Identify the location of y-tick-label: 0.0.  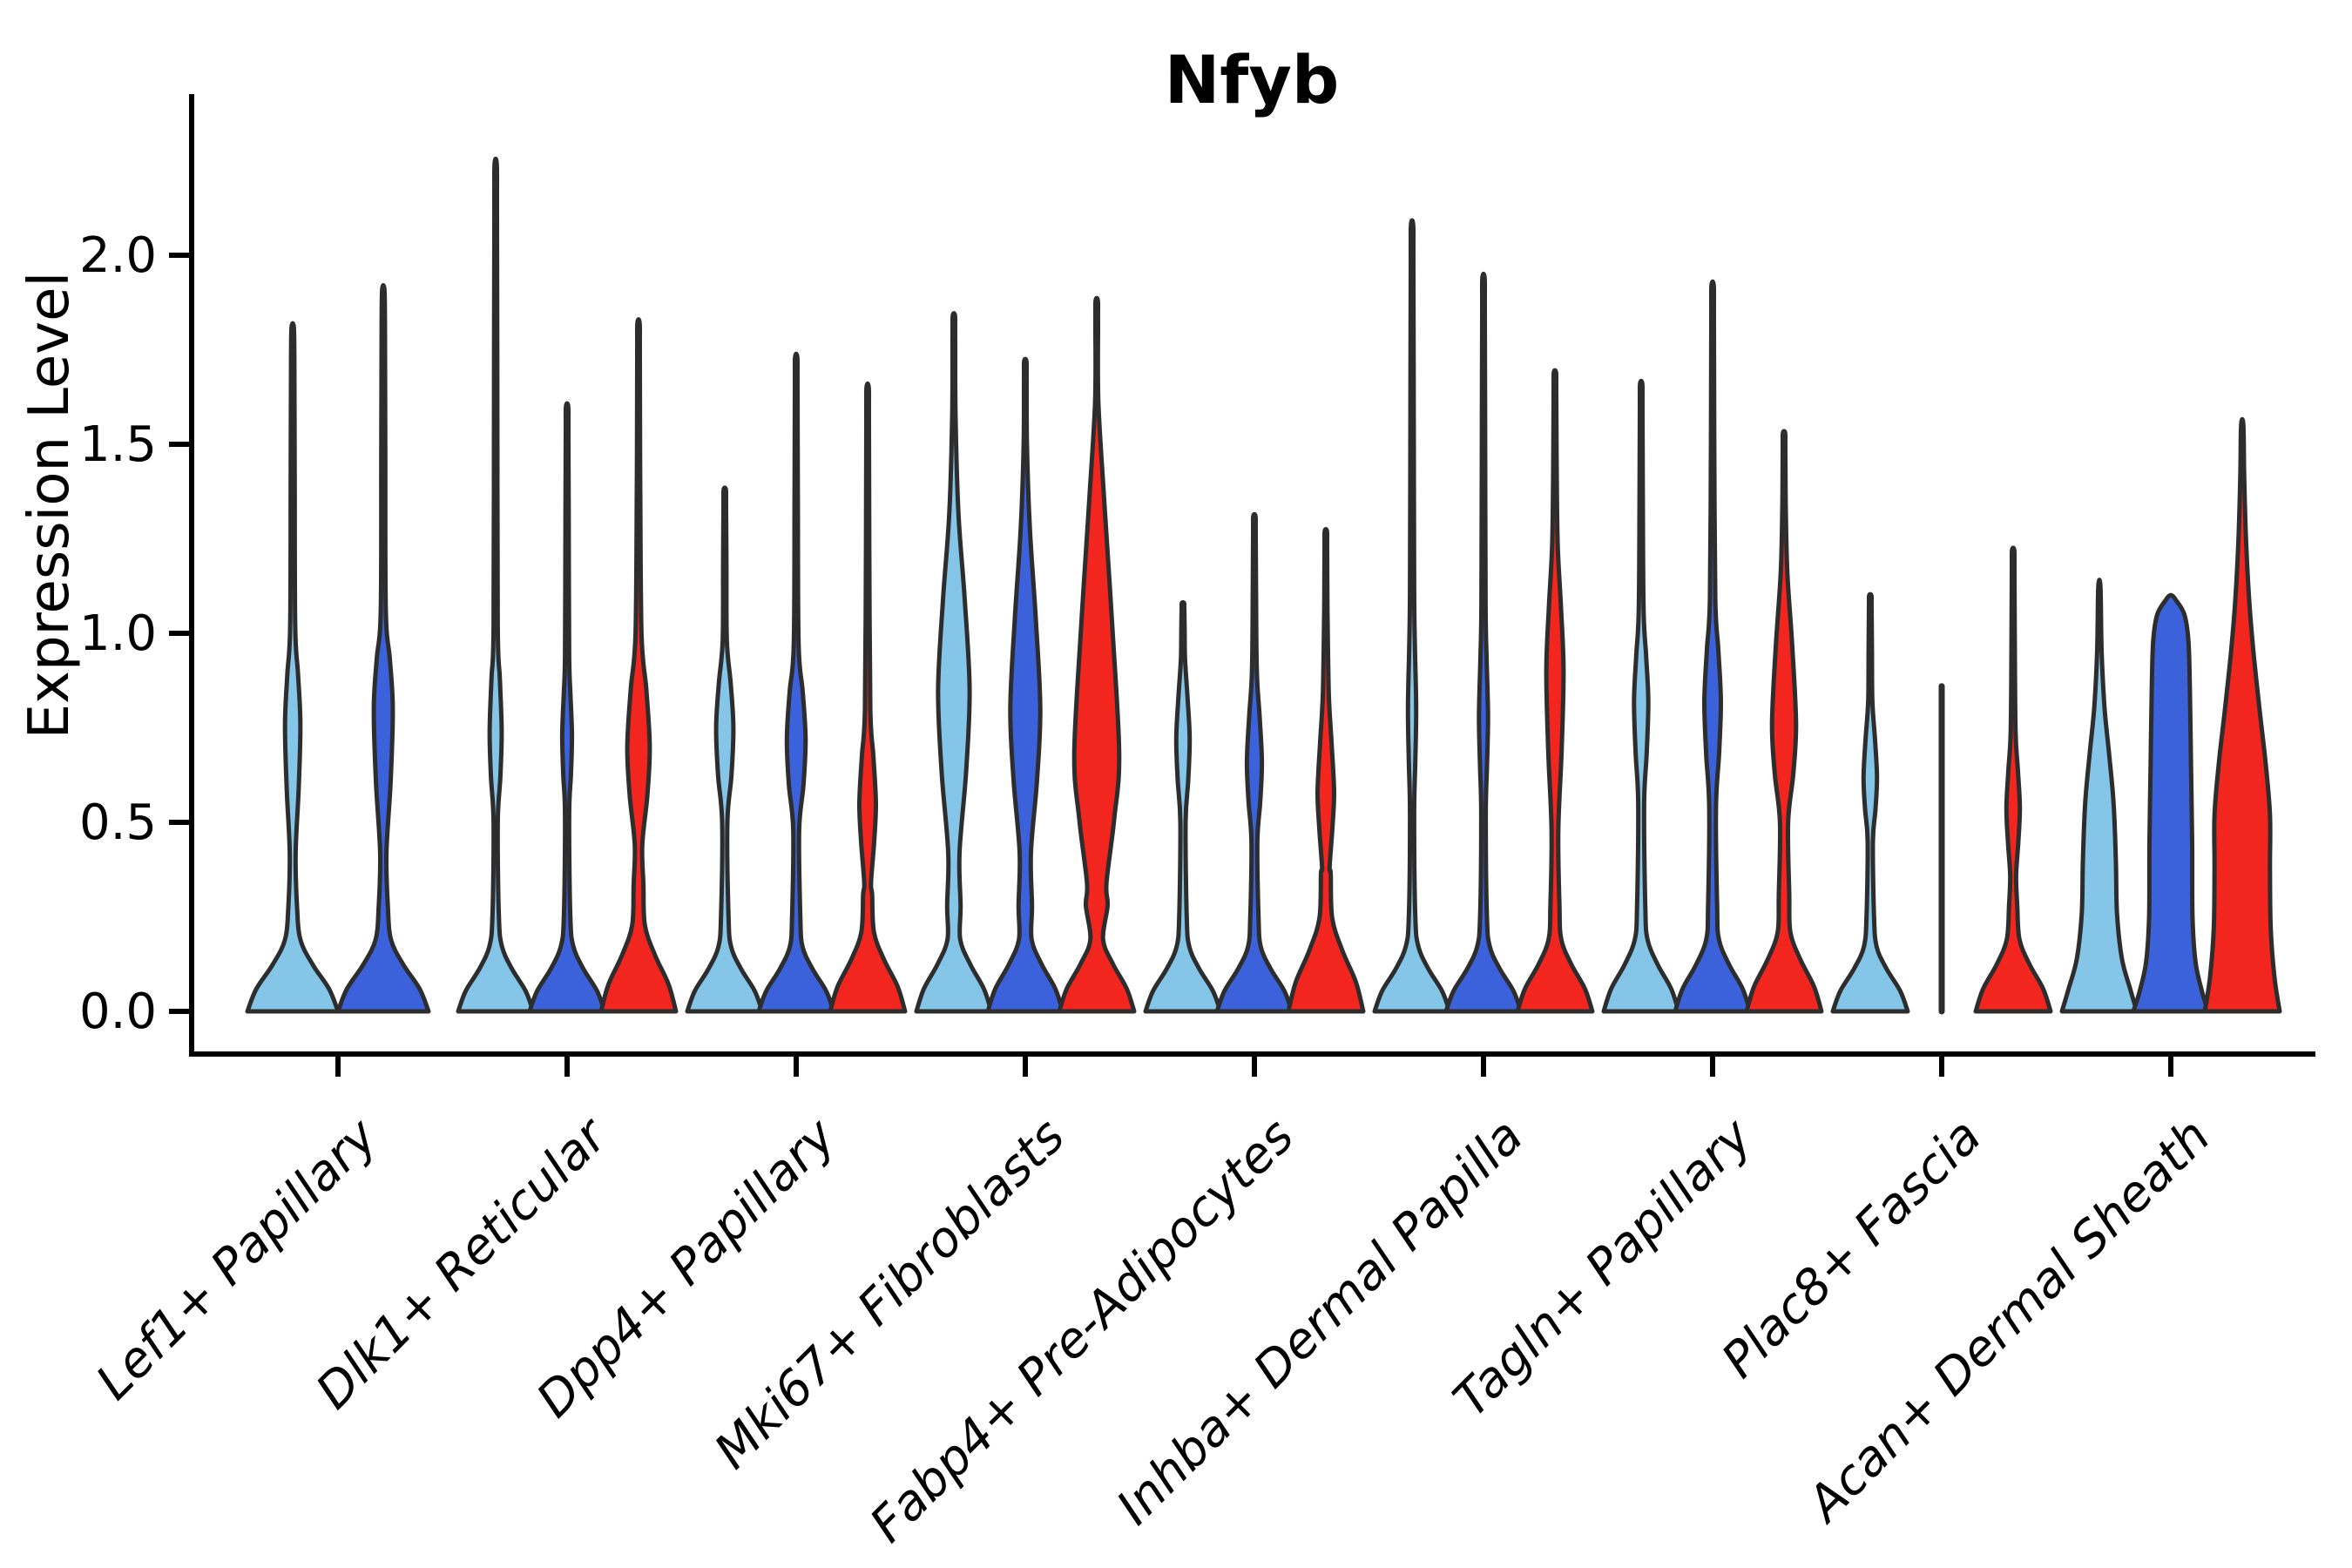
(118, 1012).